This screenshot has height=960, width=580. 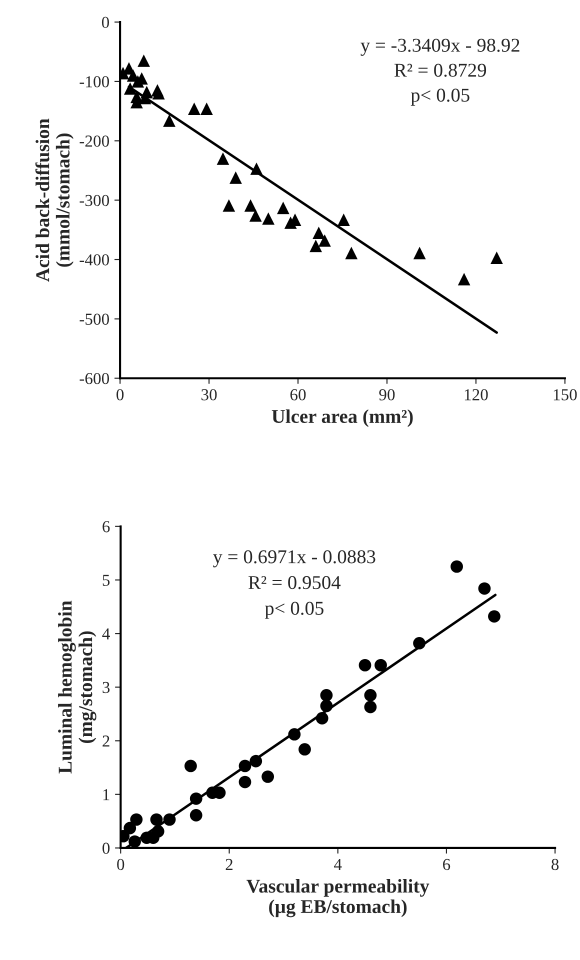 What do you see at coordinates (106, 580) in the screenshot?
I see `y-tick-label: 5` at bounding box center [106, 580].